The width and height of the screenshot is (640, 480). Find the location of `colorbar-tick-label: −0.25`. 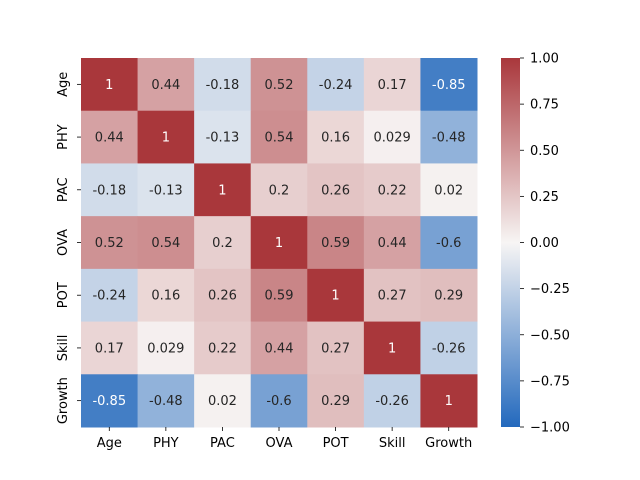

colorbar-tick-label: −0.25 is located at coordinates (550, 289).